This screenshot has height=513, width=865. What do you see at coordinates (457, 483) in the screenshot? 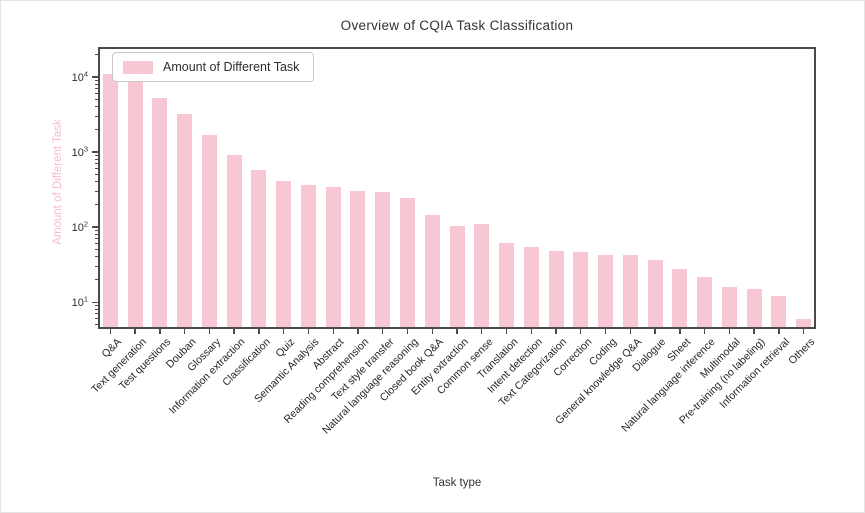
I see `x-axis-label: Task type` at bounding box center [457, 483].